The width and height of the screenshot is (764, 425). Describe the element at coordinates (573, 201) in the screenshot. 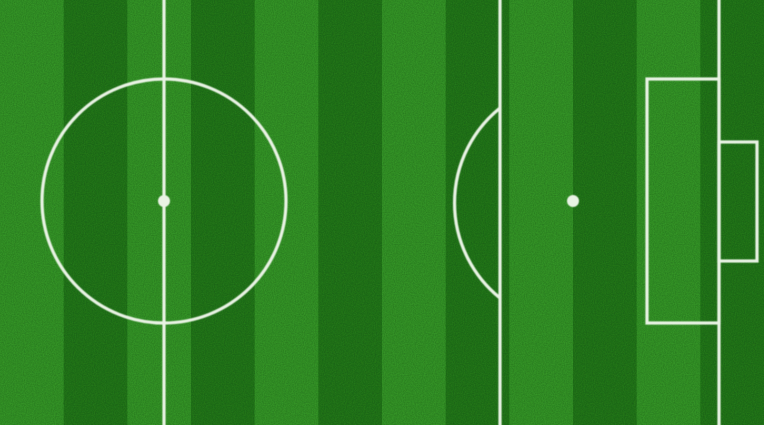

I see `penalty-spot` at that location.